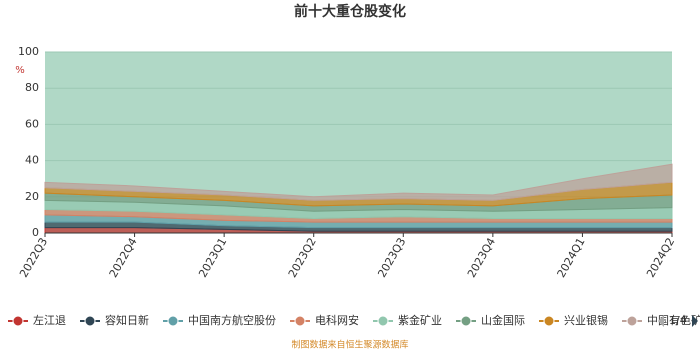 The image size is (700, 350). I want to click on y-unit: %, so click(20, 70).